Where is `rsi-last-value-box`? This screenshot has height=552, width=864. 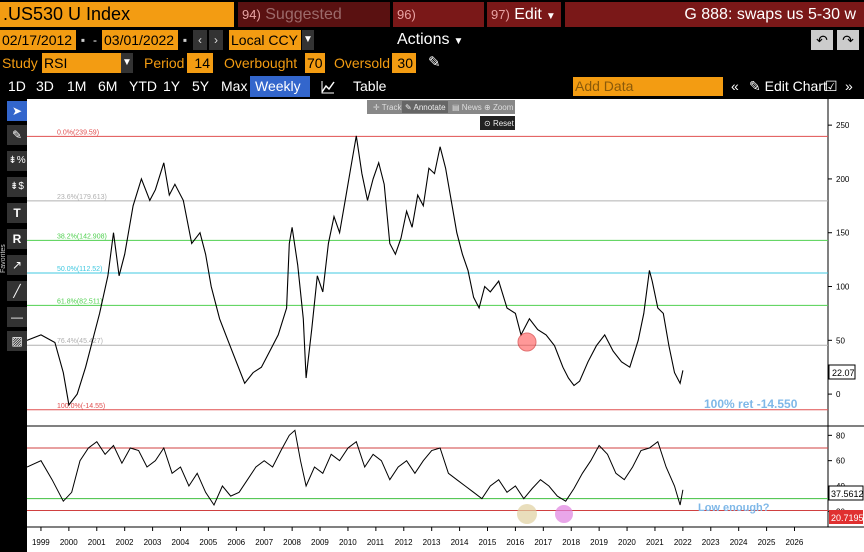
rsi-last-value-box is located at coordinates (846, 493).